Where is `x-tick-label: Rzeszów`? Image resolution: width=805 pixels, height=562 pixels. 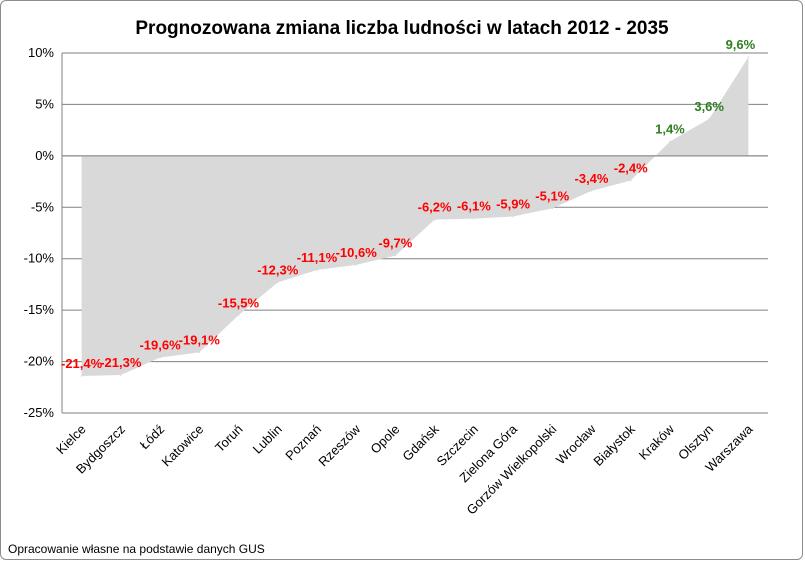 x-tick-label: Rzeszów is located at coordinates (339, 445).